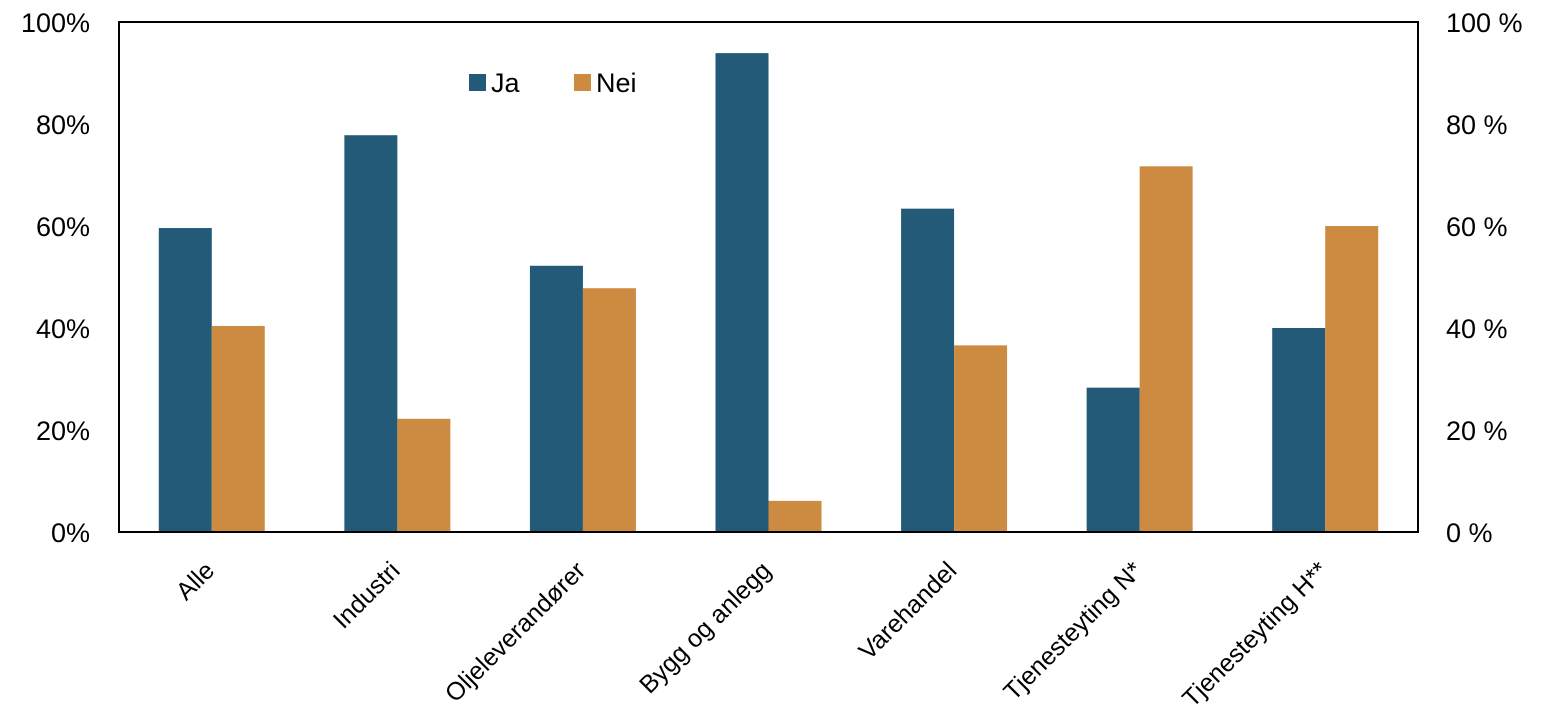  What do you see at coordinates (907, 610) in the screenshot?
I see `category-label: Varehandel` at bounding box center [907, 610].